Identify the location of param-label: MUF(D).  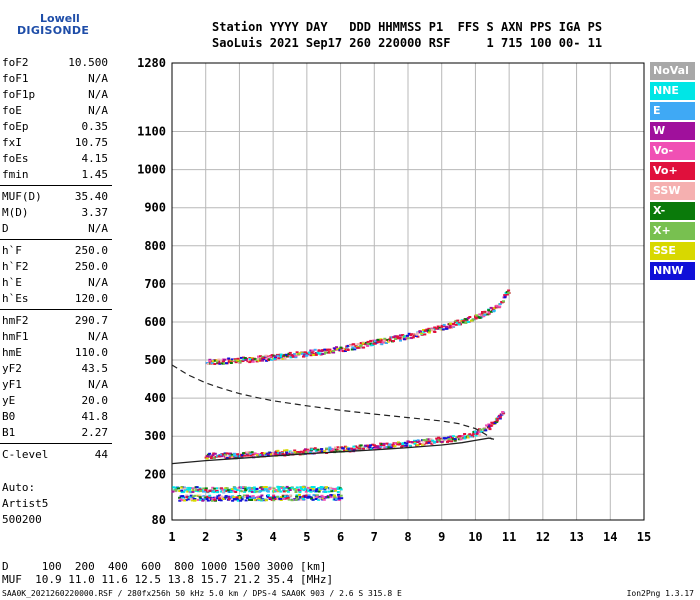
(22, 196).